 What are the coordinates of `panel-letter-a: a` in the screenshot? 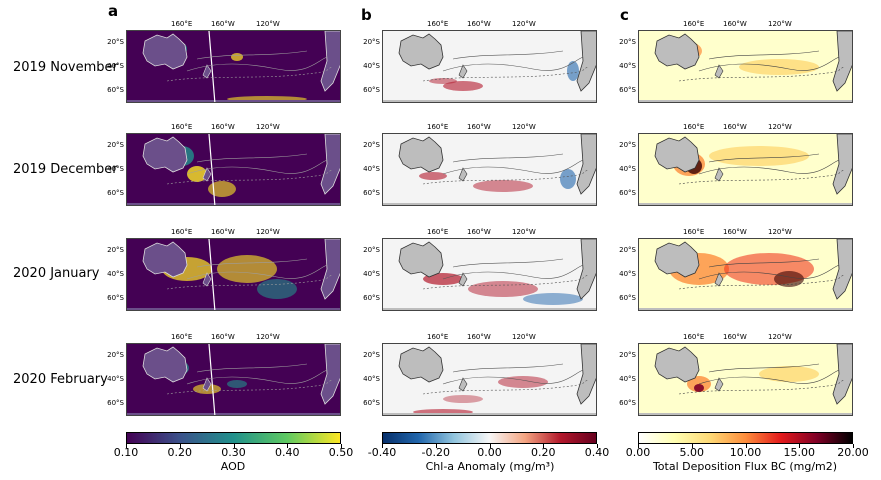 It's located at (113, 11).